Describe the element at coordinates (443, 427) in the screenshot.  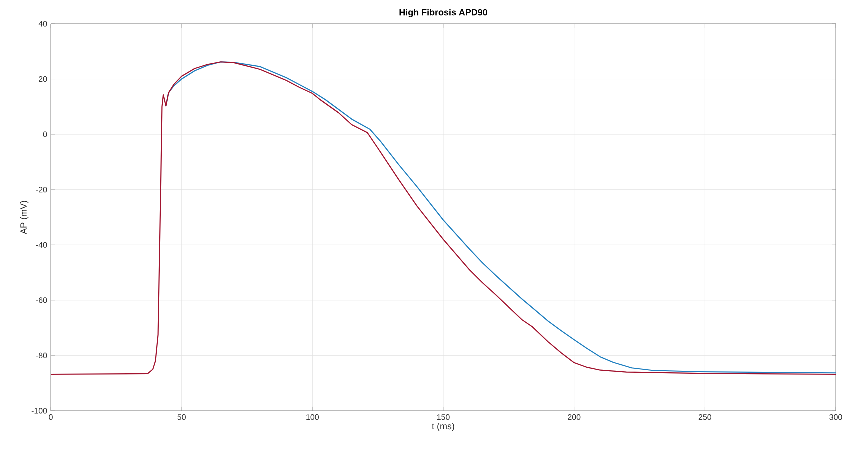
I see `x-axis-title: t (ms)` at that location.